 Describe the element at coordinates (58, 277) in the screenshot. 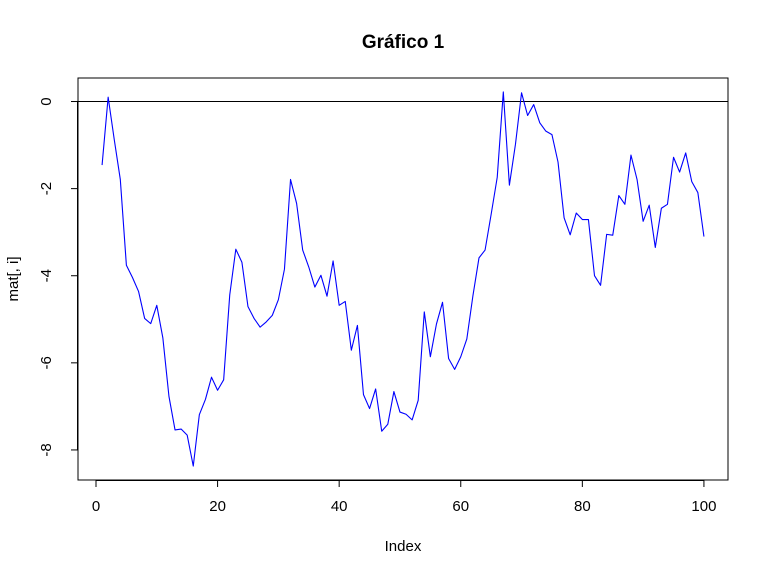

I see `y-axis: 0 -2 -4 -6 -8` at that location.